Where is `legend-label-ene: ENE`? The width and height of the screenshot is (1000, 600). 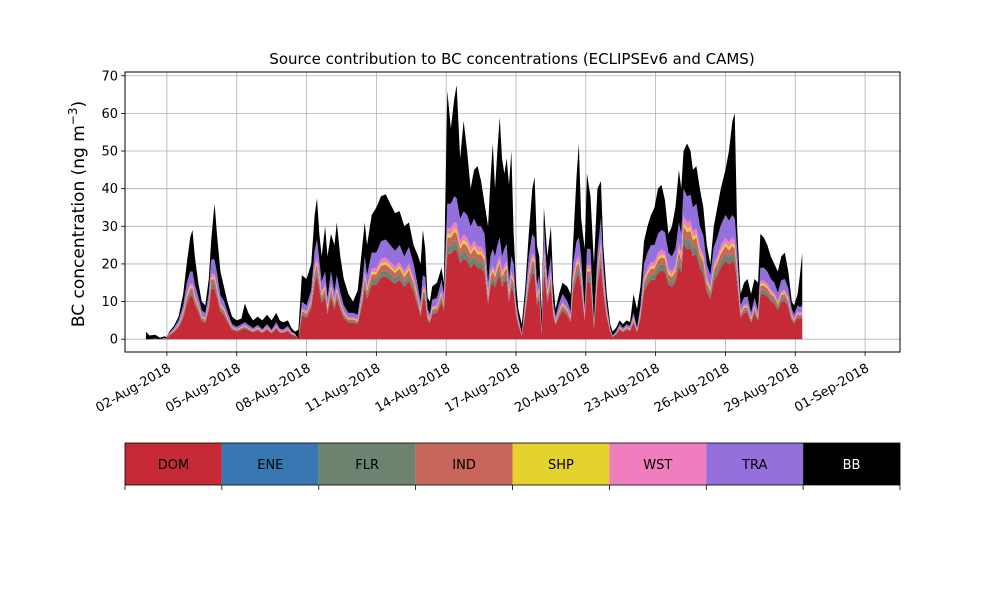
legend-label-ene: ENE is located at coordinates (270, 465).